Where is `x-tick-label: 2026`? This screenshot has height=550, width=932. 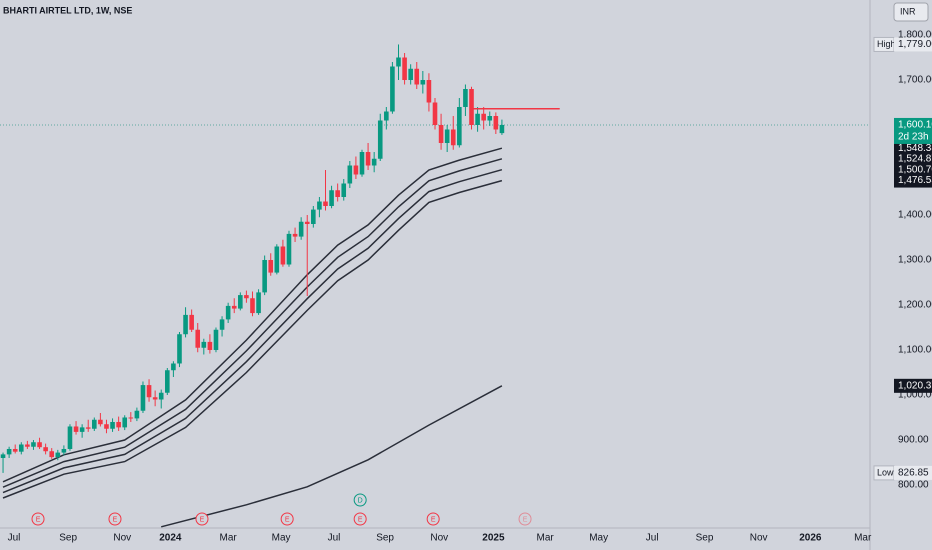 x-tick-label: 2026 is located at coordinates (810, 538).